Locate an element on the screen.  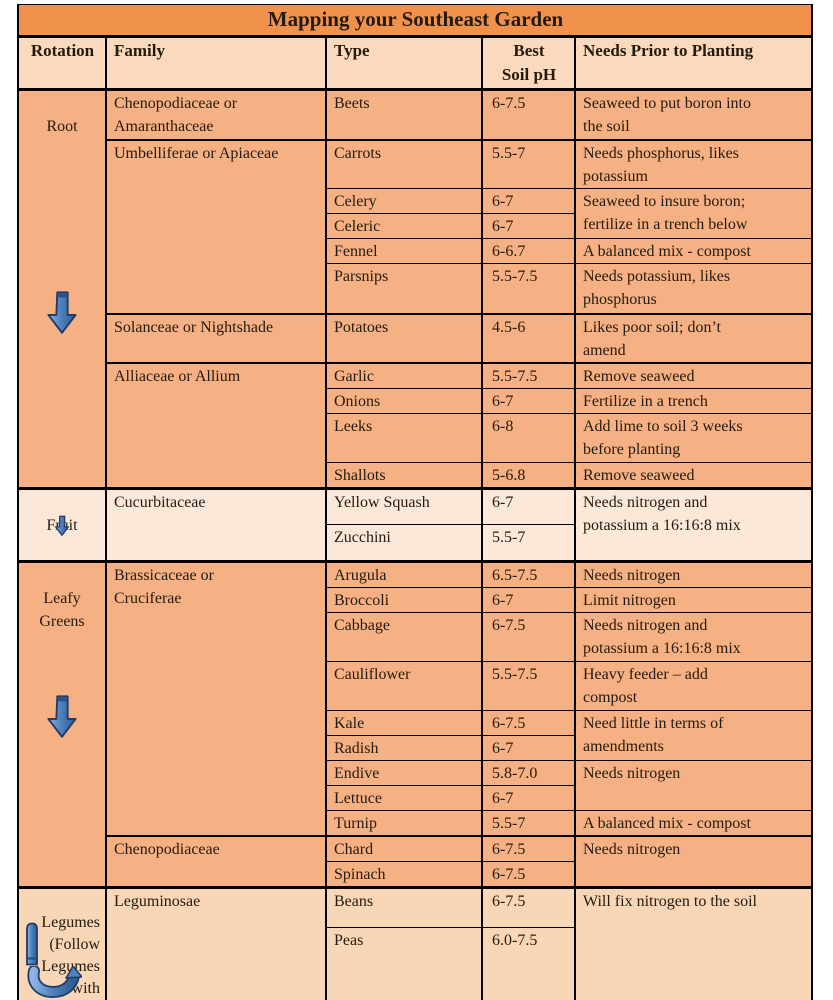
u-turn-arrow-icon is located at coordinates (54, 981).